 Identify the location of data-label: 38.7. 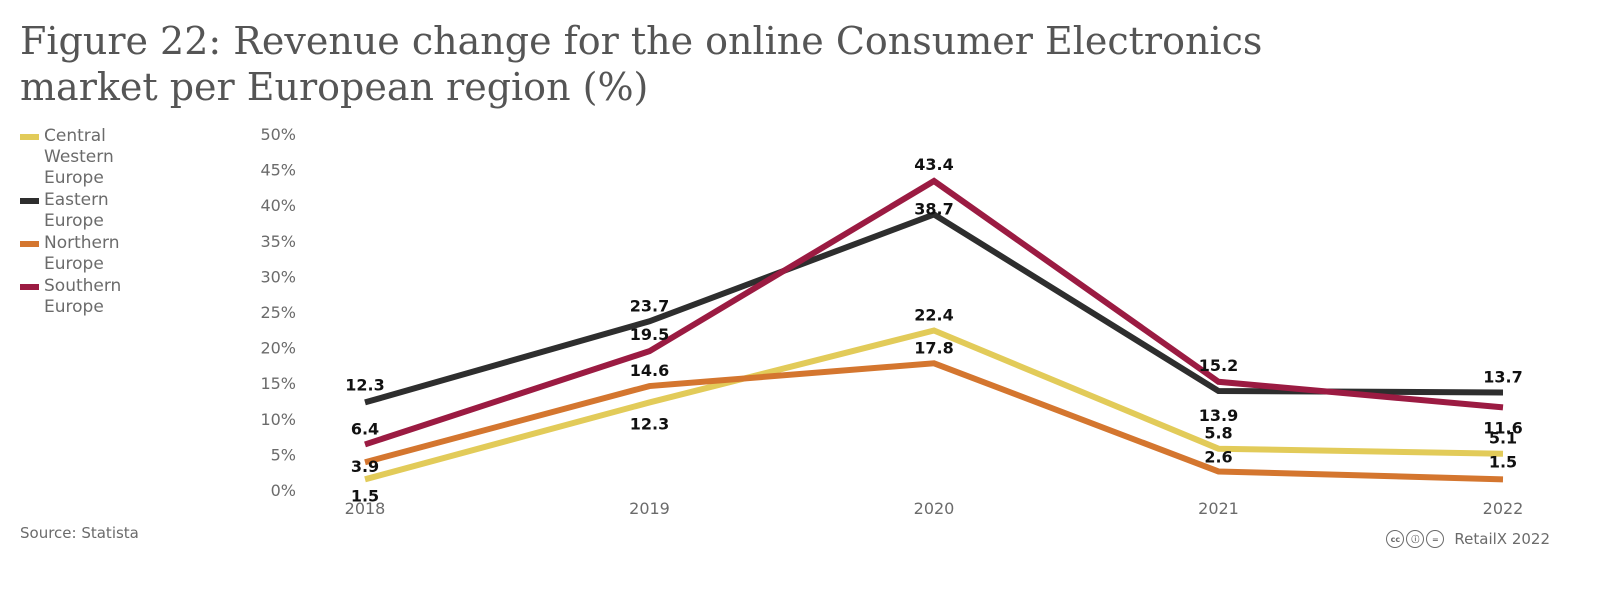
(933, 208).